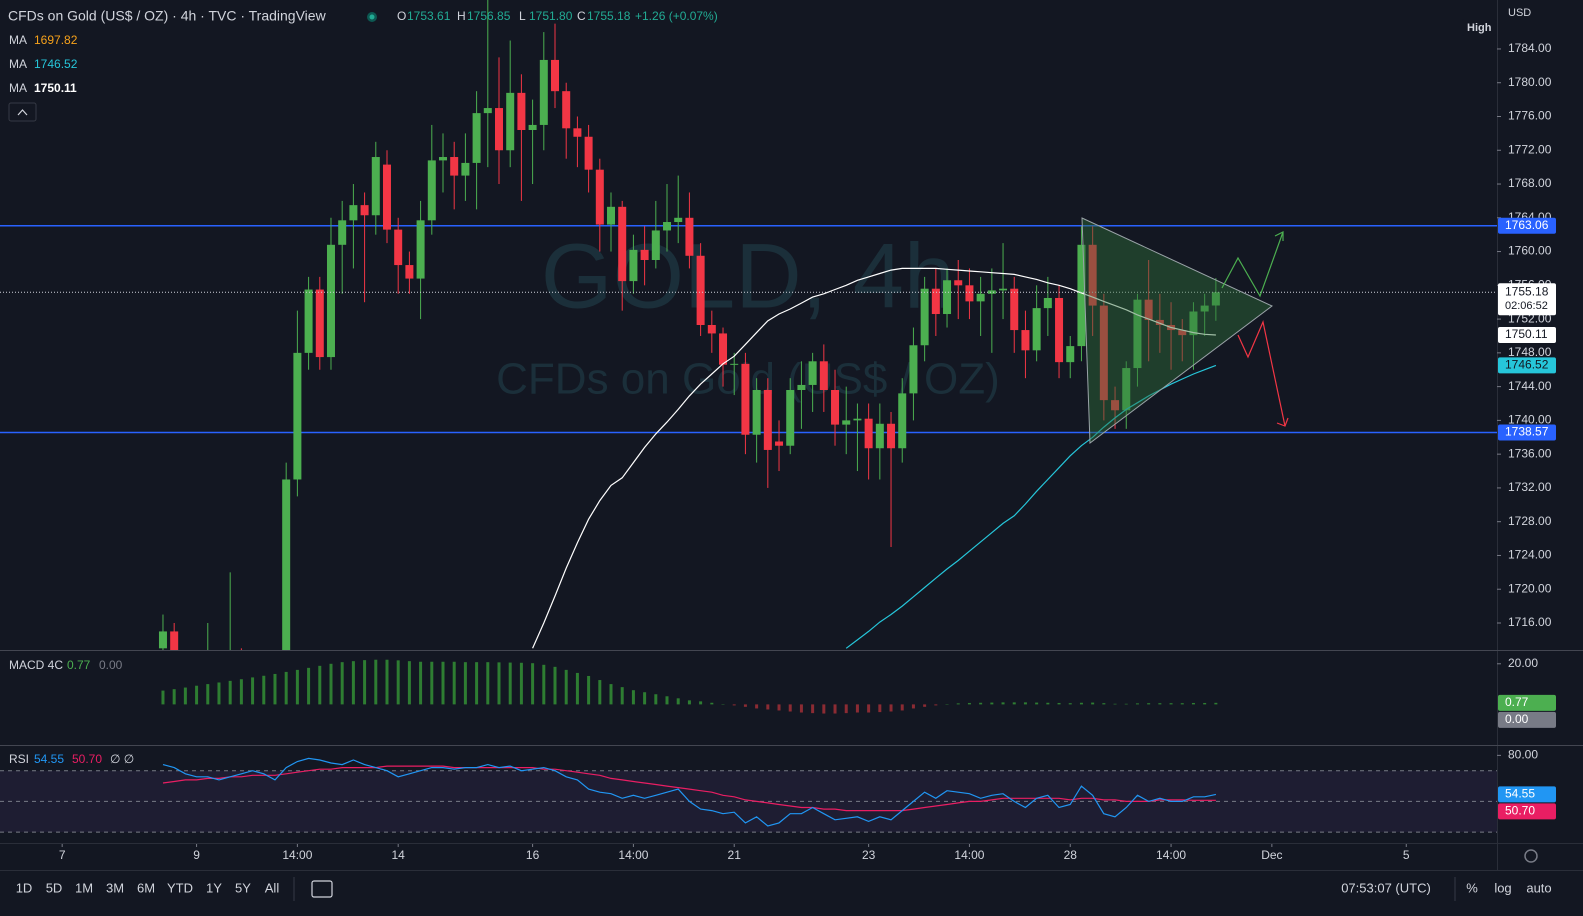 The height and width of the screenshot is (916, 1583). Describe the element at coordinates (1530, 149) in the screenshot. I see `y-tick-label: 1772.00` at that location.